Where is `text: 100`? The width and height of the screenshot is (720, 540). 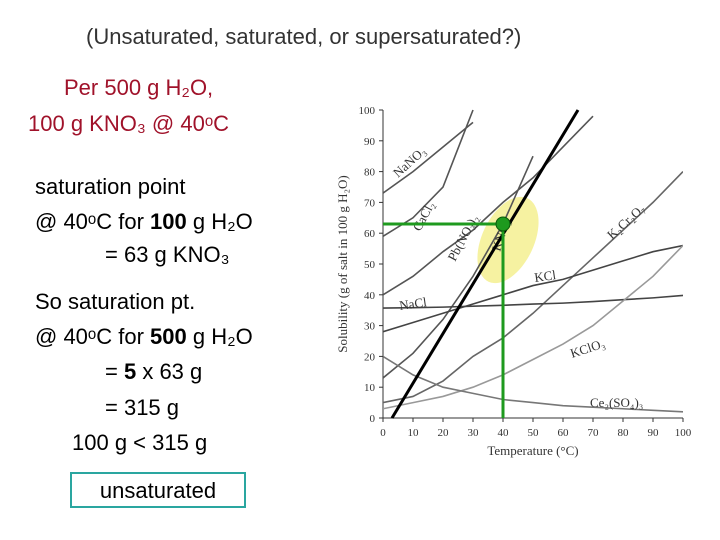
text: 100 is located at coordinates (168, 221).